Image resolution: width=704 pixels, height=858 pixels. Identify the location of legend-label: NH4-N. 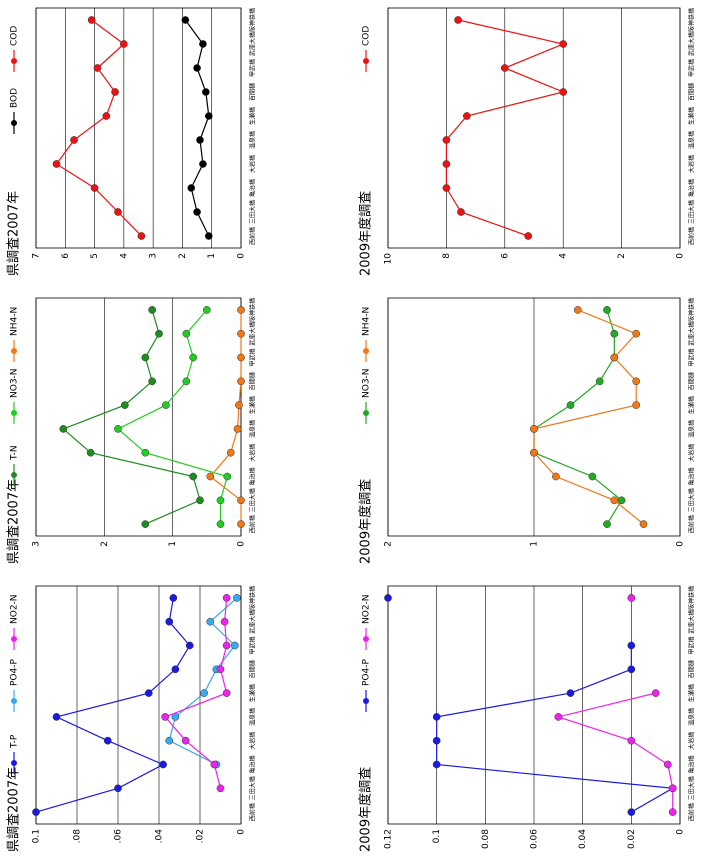
(367, 321).